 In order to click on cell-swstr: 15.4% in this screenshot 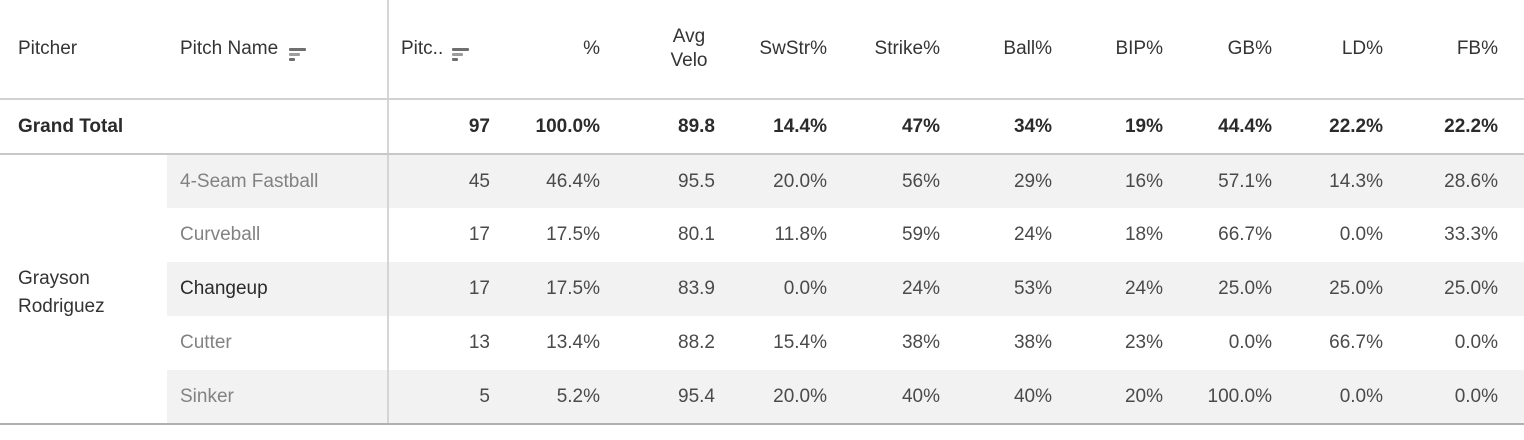, I will do `click(800, 342)`.